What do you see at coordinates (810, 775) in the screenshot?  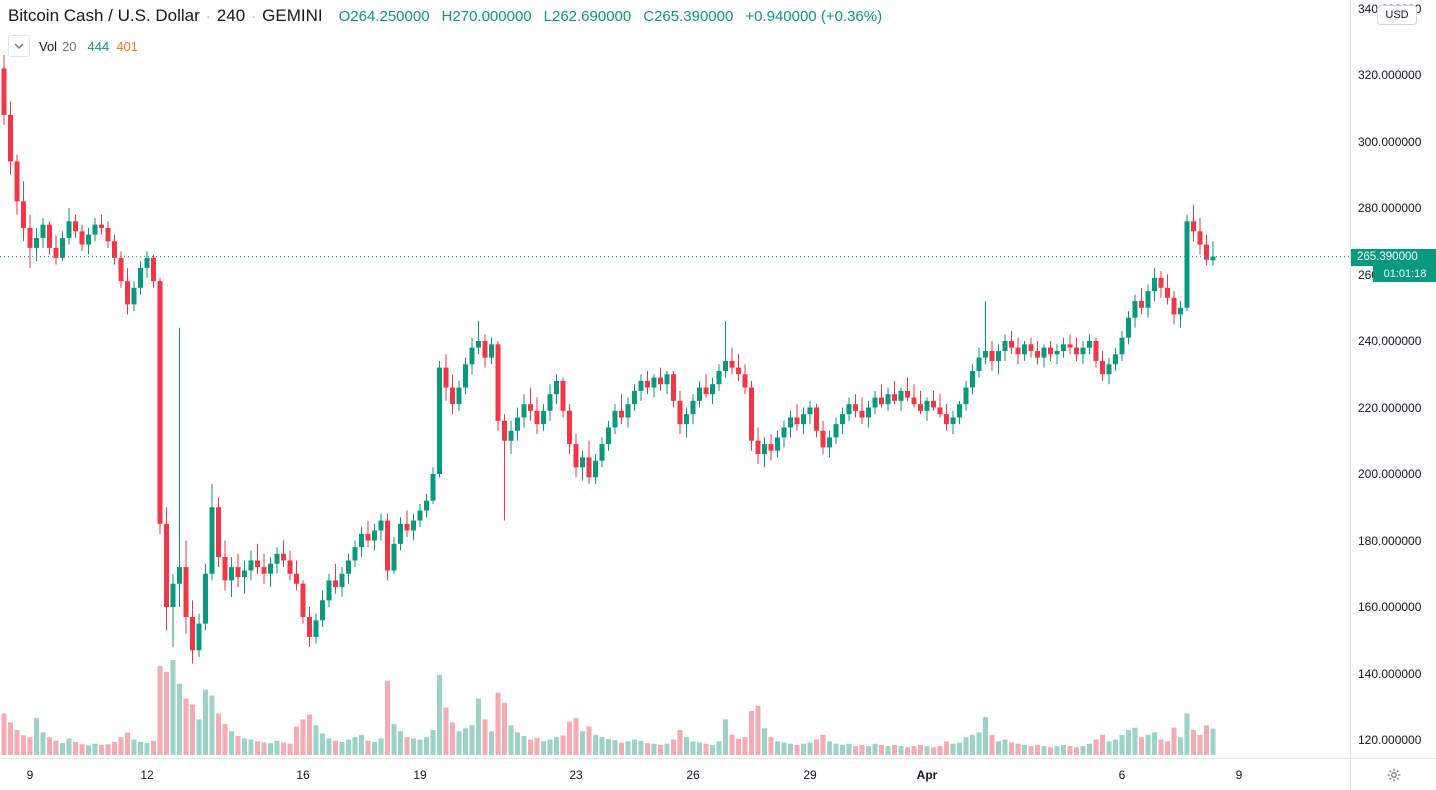 I see `time-axis-label: 29` at bounding box center [810, 775].